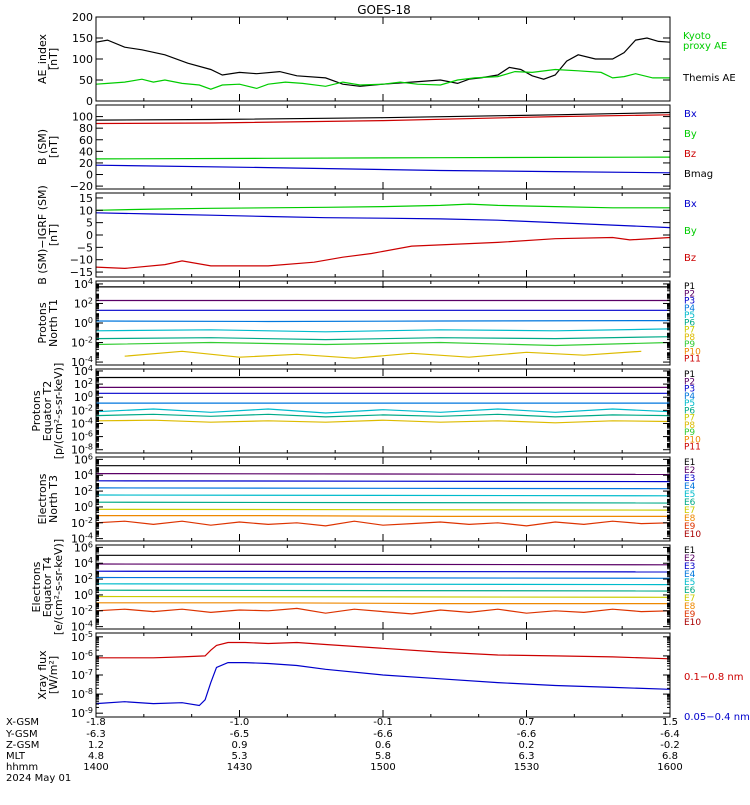  What do you see at coordinates (82, 17) in the screenshot?
I see `y-tick-label: 200` at bounding box center [82, 17].